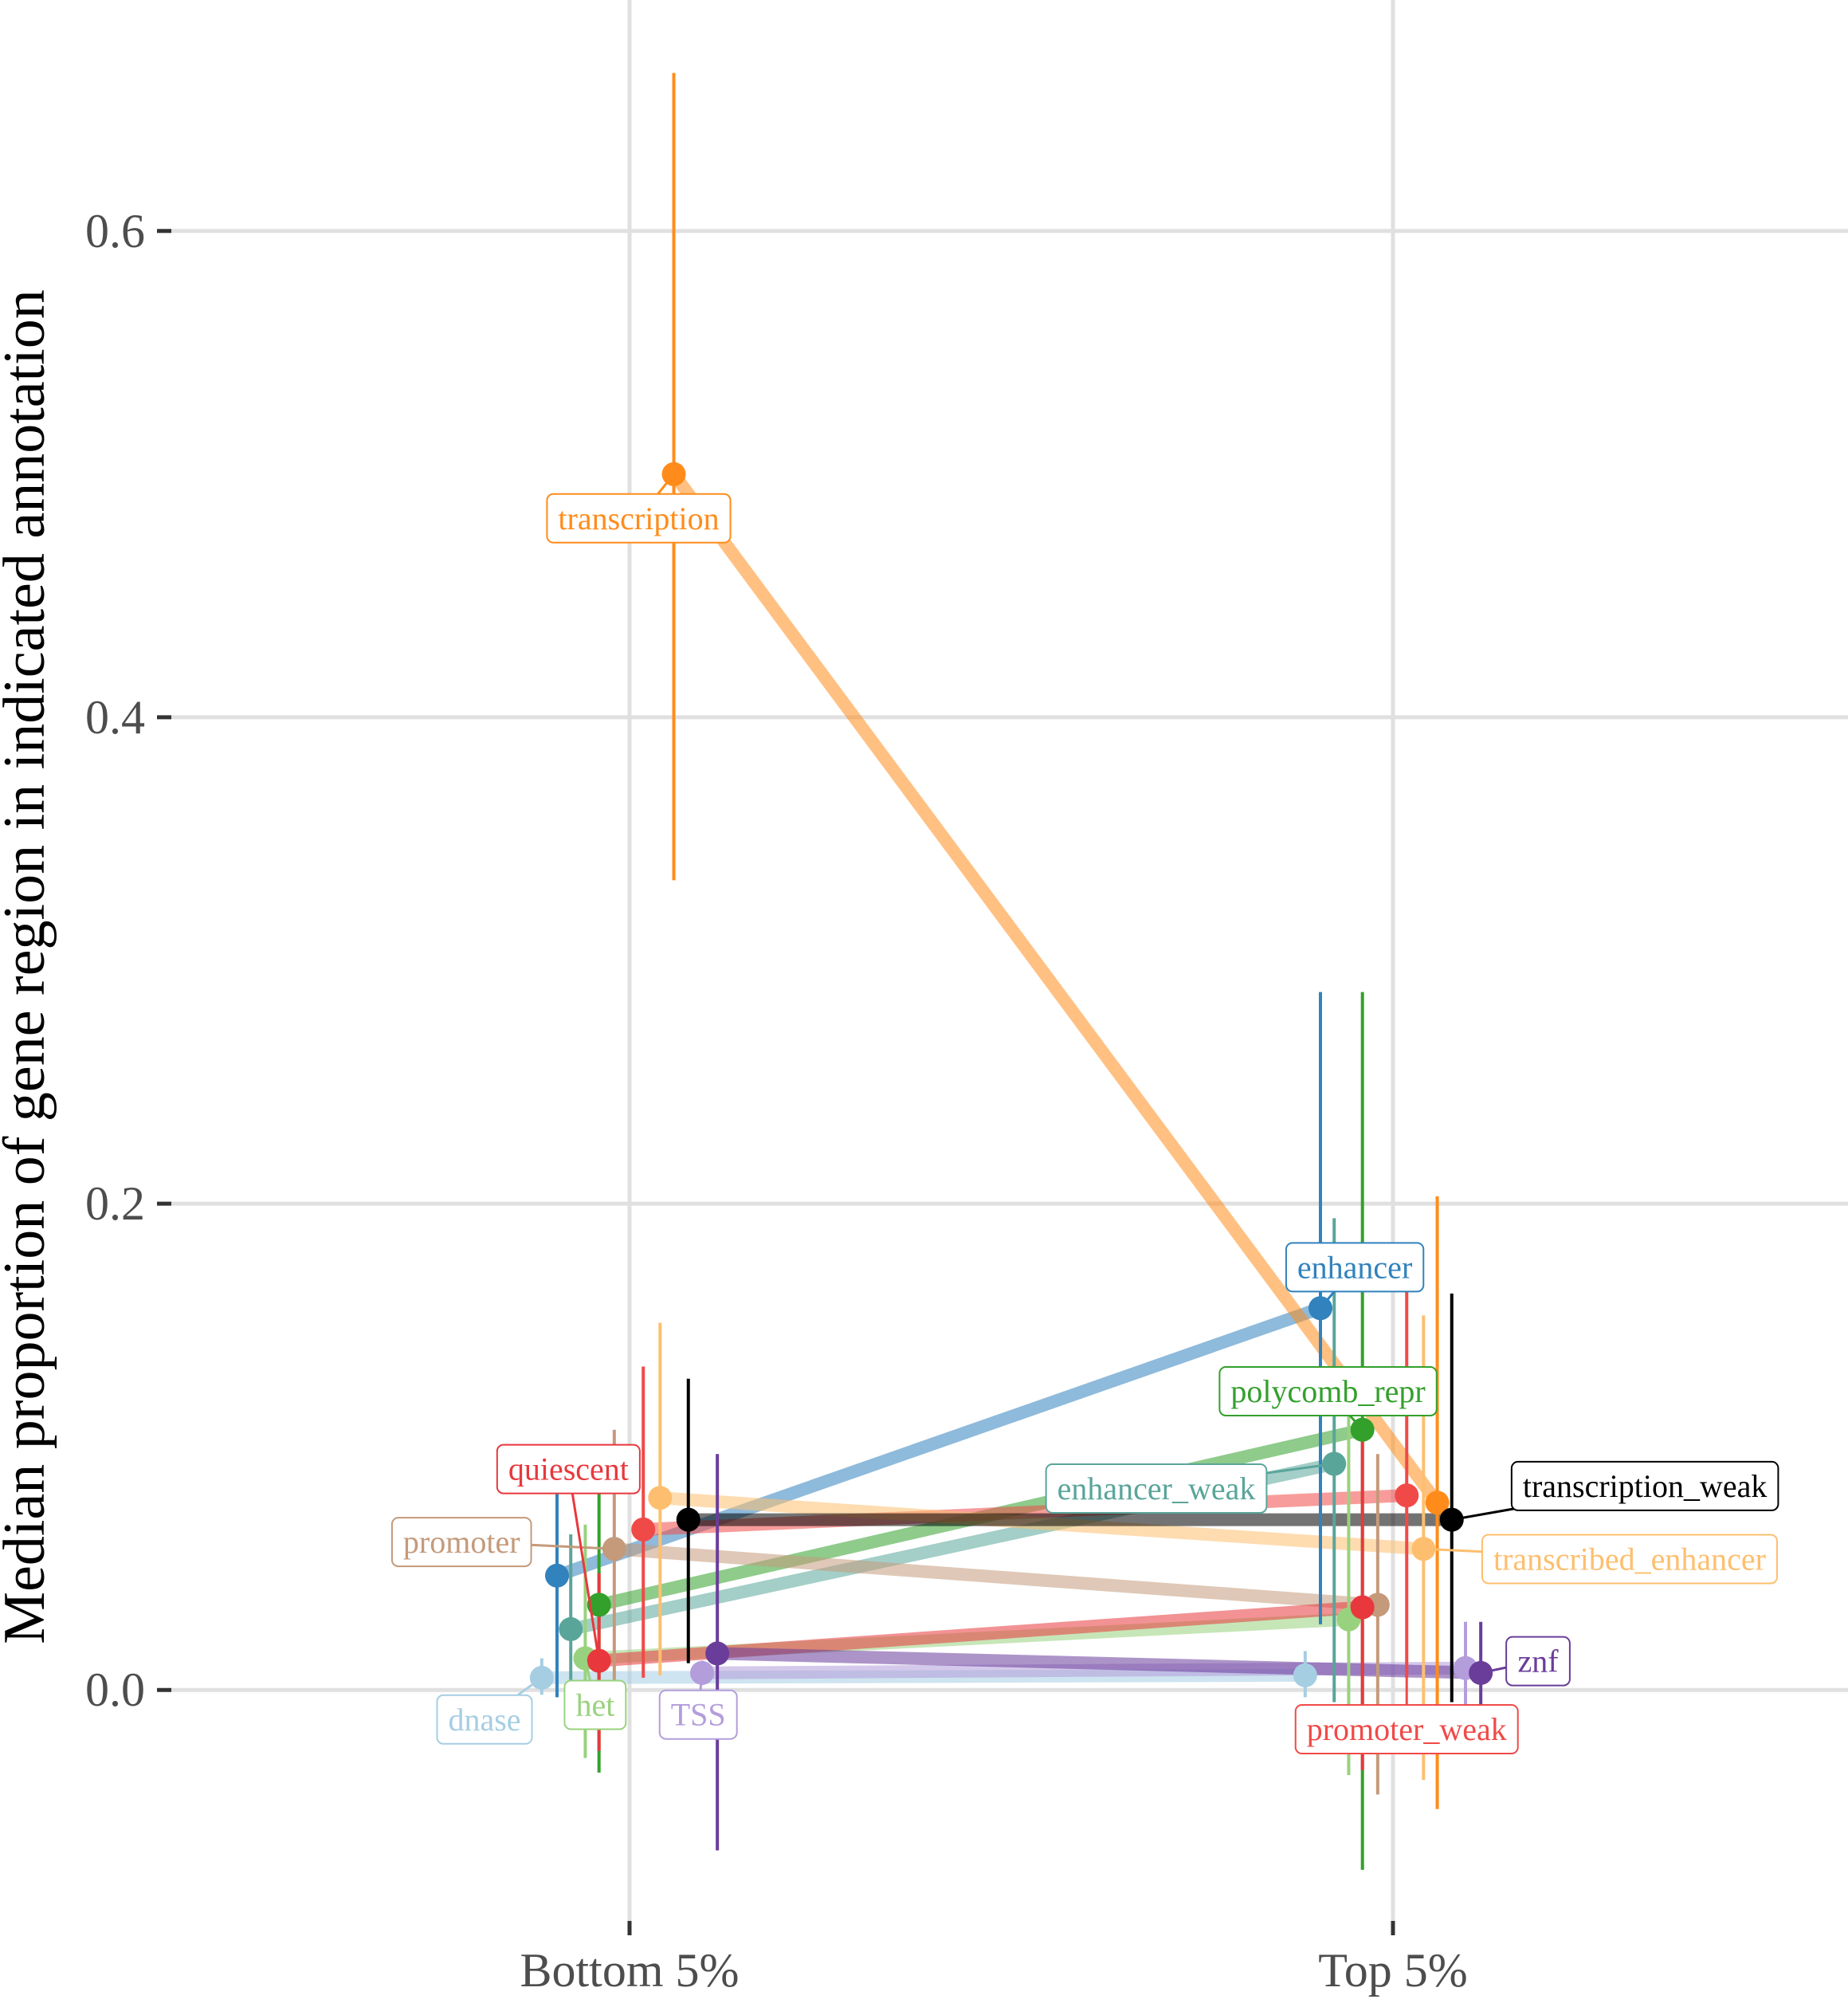 Image resolution: width=1848 pixels, height=2011 pixels. I want to click on x-tick-label: Bottom 5%, so click(629, 1970).